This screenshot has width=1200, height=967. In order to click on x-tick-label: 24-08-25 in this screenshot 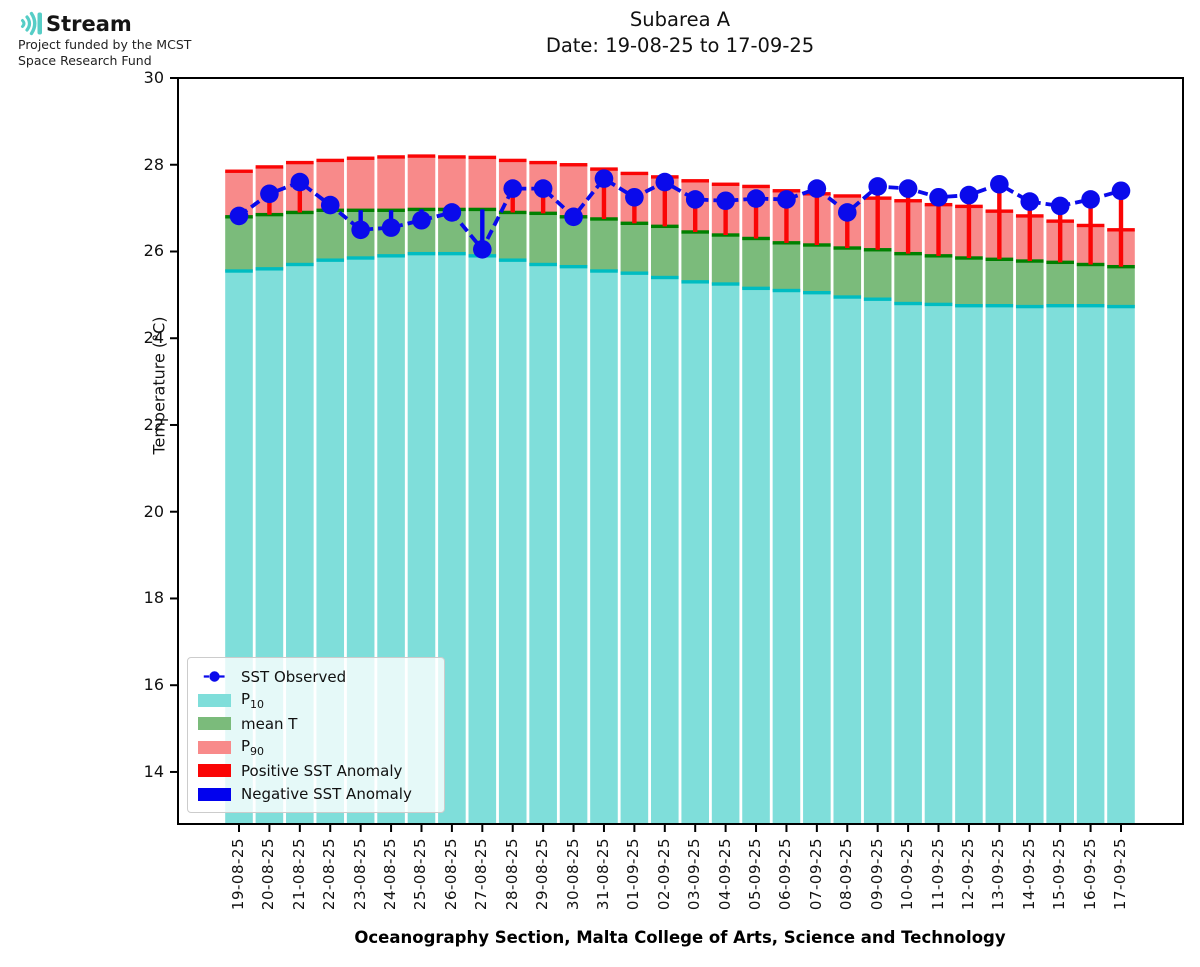, I will do `click(390, 874)`.